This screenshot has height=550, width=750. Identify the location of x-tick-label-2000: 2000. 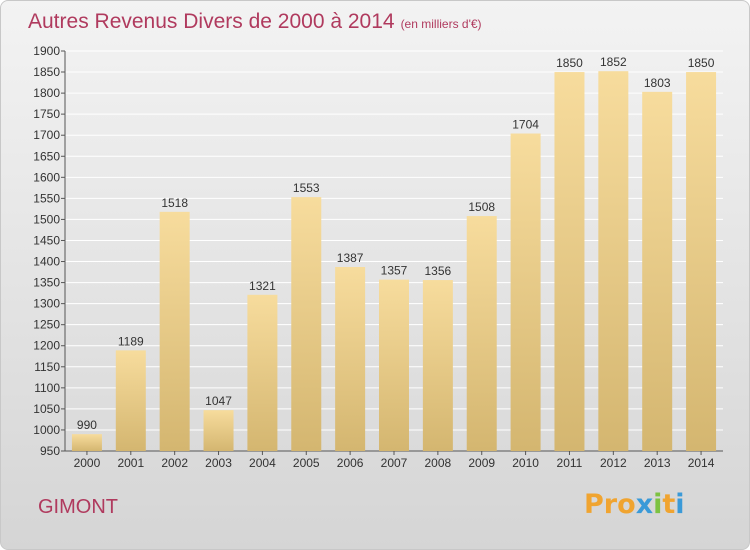
(87, 463).